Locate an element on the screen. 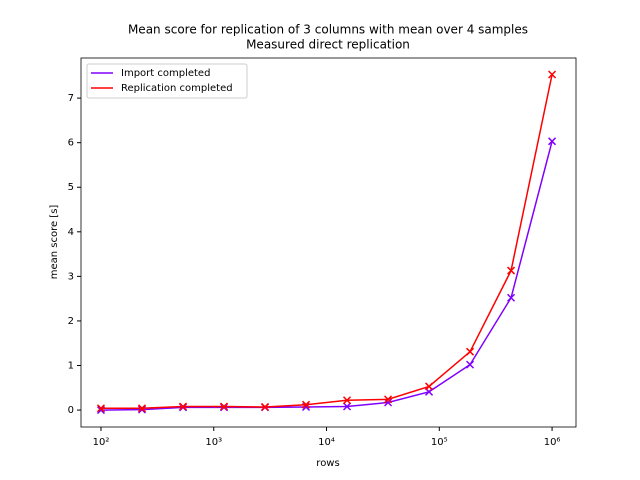  y-tick-label: 2 is located at coordinates (71, 321).